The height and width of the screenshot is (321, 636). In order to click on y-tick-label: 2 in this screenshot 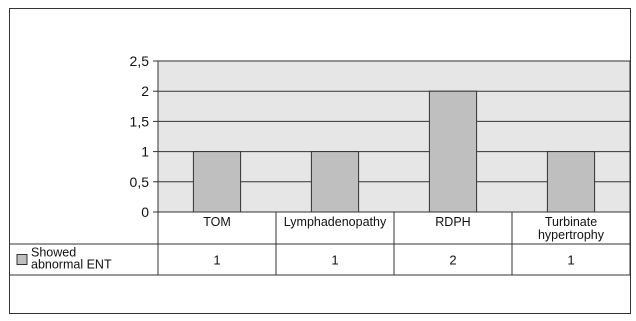, I will do `click(145, 91)`.